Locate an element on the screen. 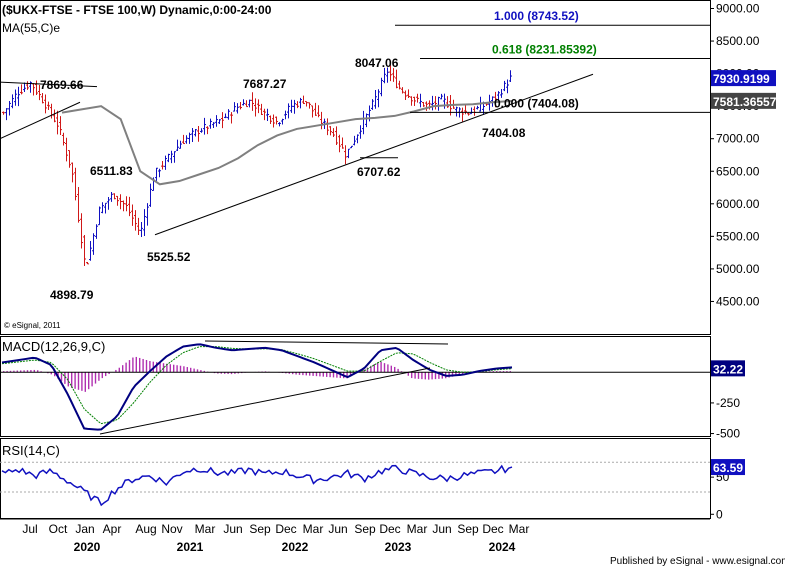  rsi-value-box is located at coordinates (728, 467).